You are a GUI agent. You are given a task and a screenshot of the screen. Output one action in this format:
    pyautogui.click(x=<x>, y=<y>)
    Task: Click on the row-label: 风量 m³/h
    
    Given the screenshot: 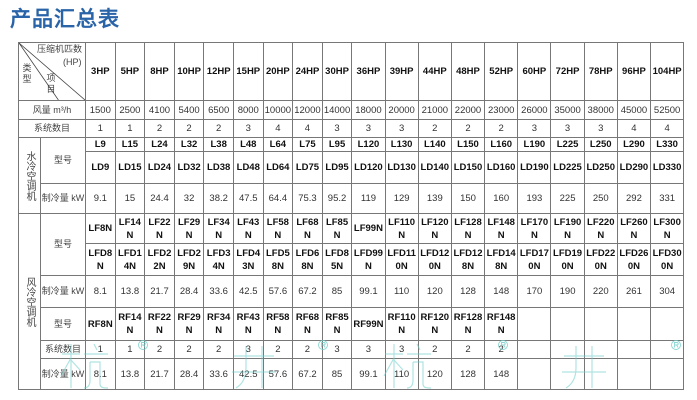 What is the action you would take?
    pyautogui.click(x=52, y=110)
    